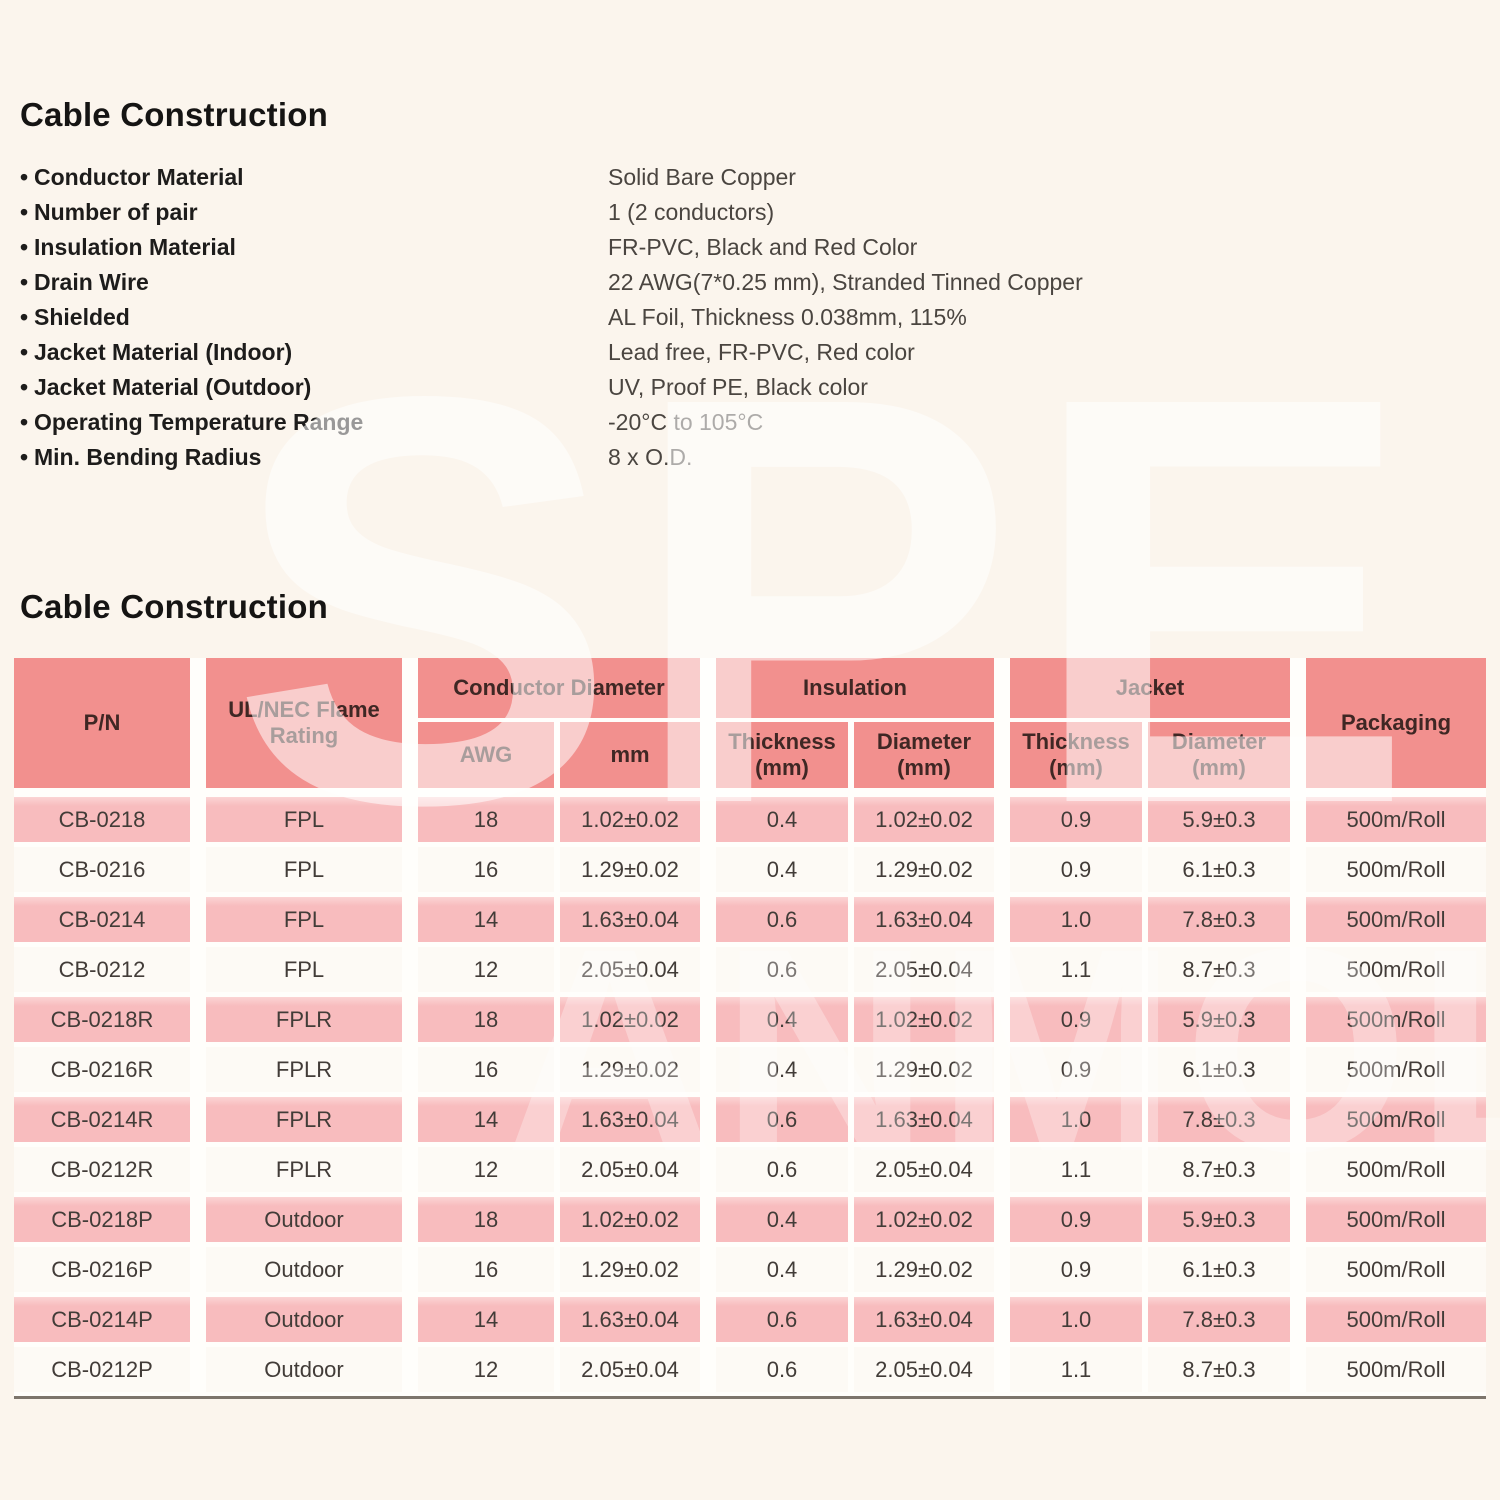 Image resolution: width=1500 pixels, height=1500 pixels. What do you see at coordinates (691, 212) in the screenshot?
I see `spec-value: 1 (2 conductors)` at bounding box center [691, 212].